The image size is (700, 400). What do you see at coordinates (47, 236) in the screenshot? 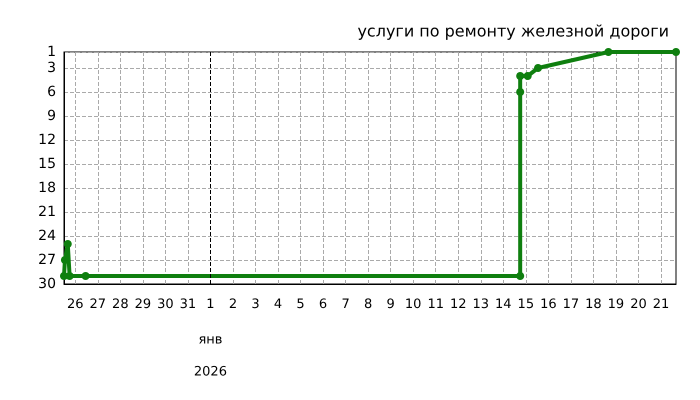
I see `y-tick-label: 24` at bounding box center [47, 236].